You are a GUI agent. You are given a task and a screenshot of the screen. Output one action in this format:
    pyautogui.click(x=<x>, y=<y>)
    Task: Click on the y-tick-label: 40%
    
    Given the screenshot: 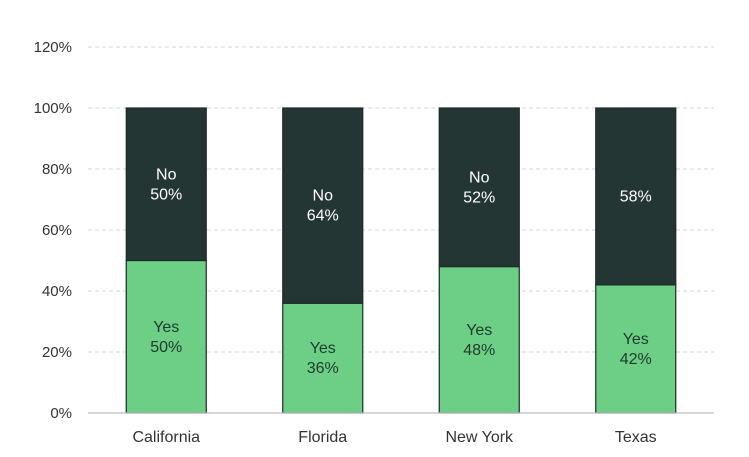 What is the action you would take?
    pyautogui.click(x=57, y=291)
    